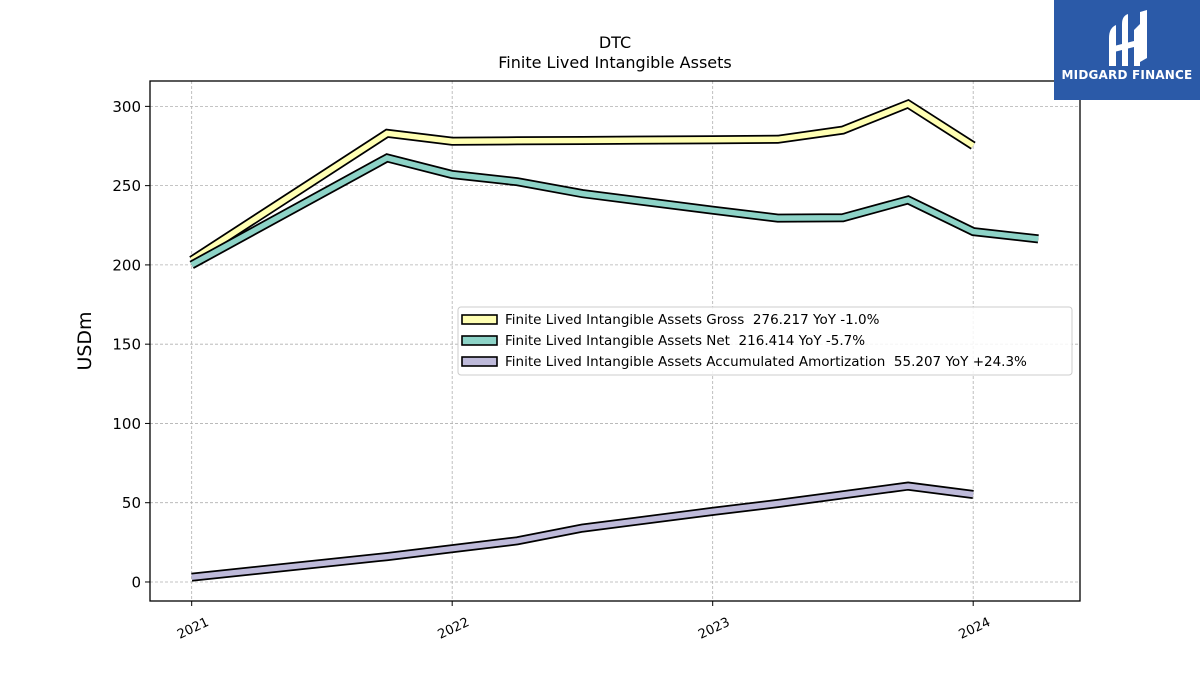  Describe the element at coordinates (126, 186) in the screenshot. I see `y-tick-label: 250` at that location.